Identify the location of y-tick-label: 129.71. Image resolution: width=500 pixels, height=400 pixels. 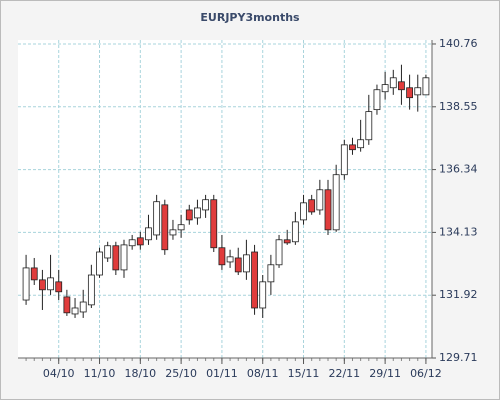
(458, 357).